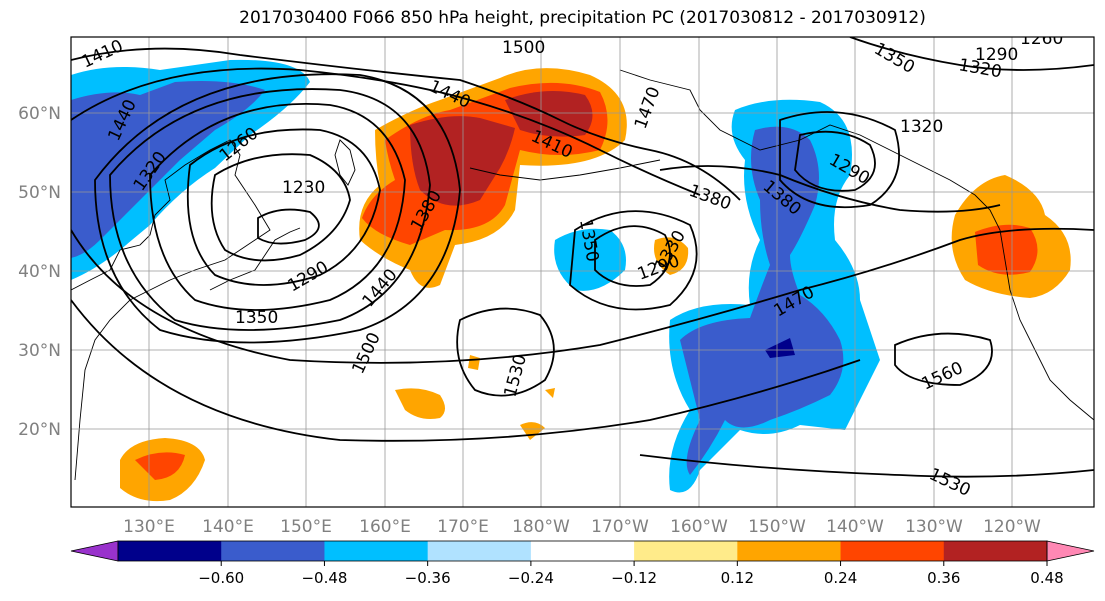 This screenshot has height=601, width=1105. Describe the element at coordinates (420, 403) in the screenshot. I see `shading-positive-south1` at that location.